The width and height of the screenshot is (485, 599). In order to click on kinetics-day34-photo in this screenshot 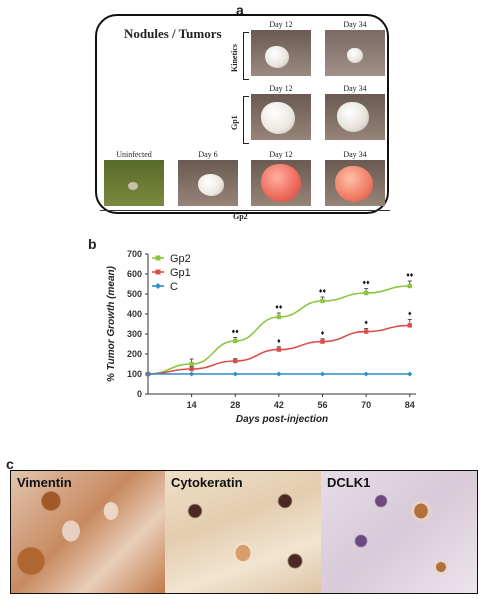, I will do `click(355, 53)`.